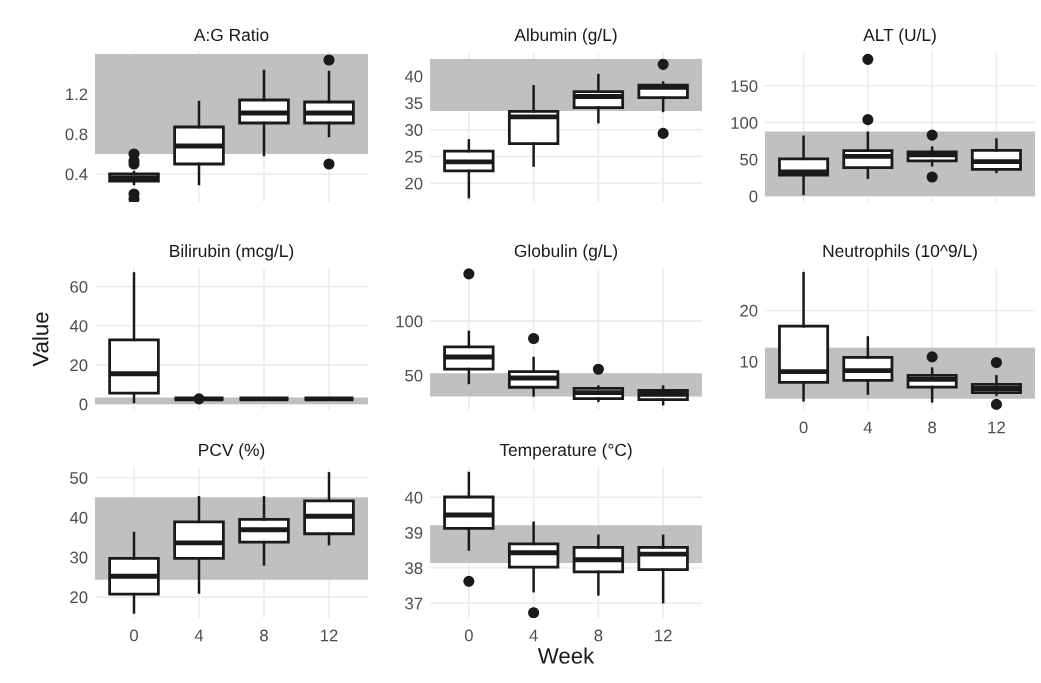 This screenshot has width=1041, height=683. Describe the element at coordinates (232, 451) in the screenshot. I see `chart-title: PCV (%)` at that location.